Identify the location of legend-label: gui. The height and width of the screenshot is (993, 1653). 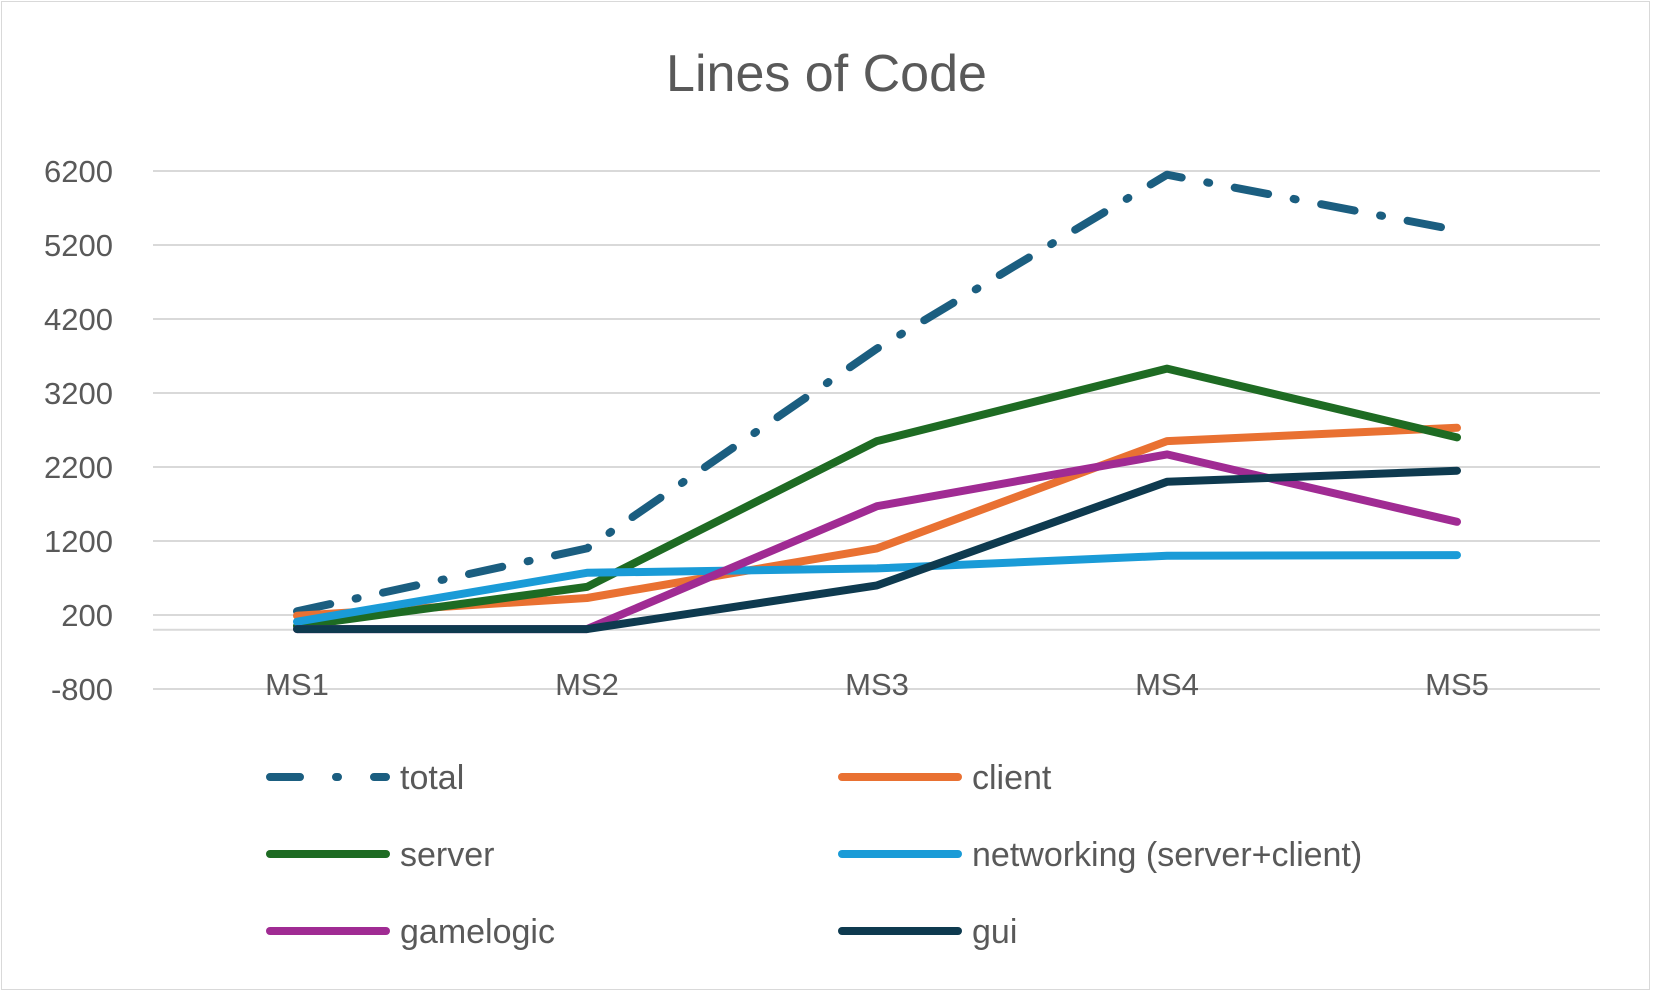
(994, 932).